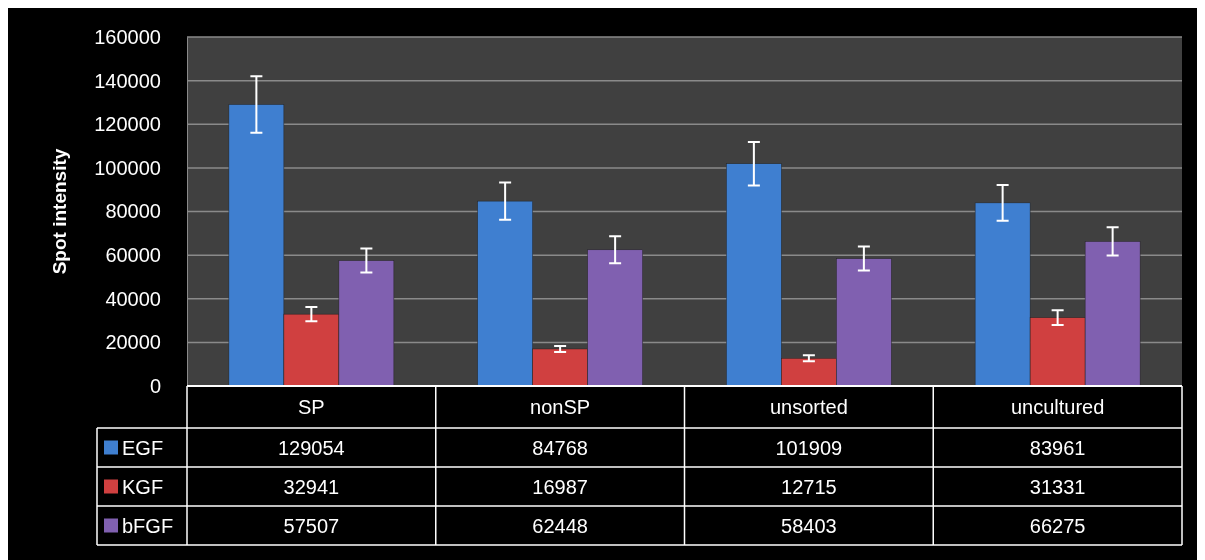 The image size is (1205, 560). What do you see at coordinates (143, 486) in the screenshot?
I see `legend-label: KGF` at bounding box center [143, 486].